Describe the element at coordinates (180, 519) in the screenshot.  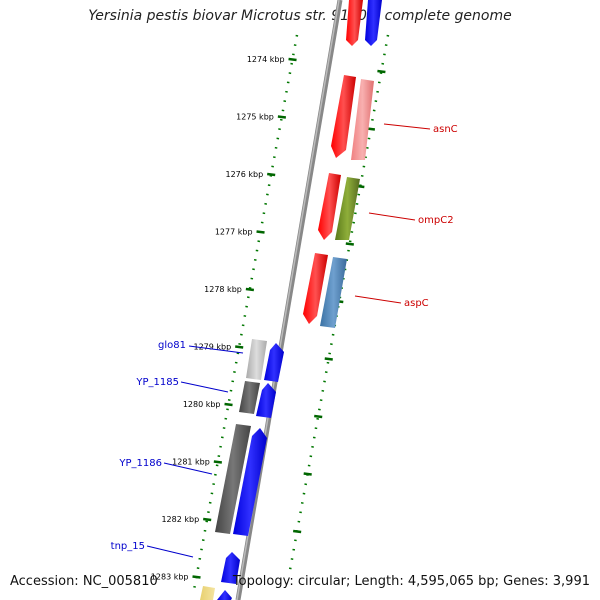
I see `tick-label: 1282 kbp` at that location.